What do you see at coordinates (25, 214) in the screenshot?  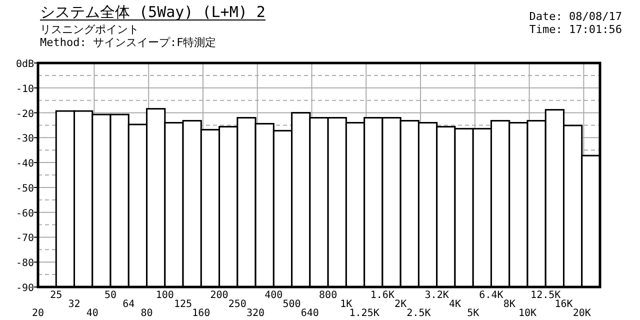 I see `y-tick-label: -60` at bounding box center [25, 214].